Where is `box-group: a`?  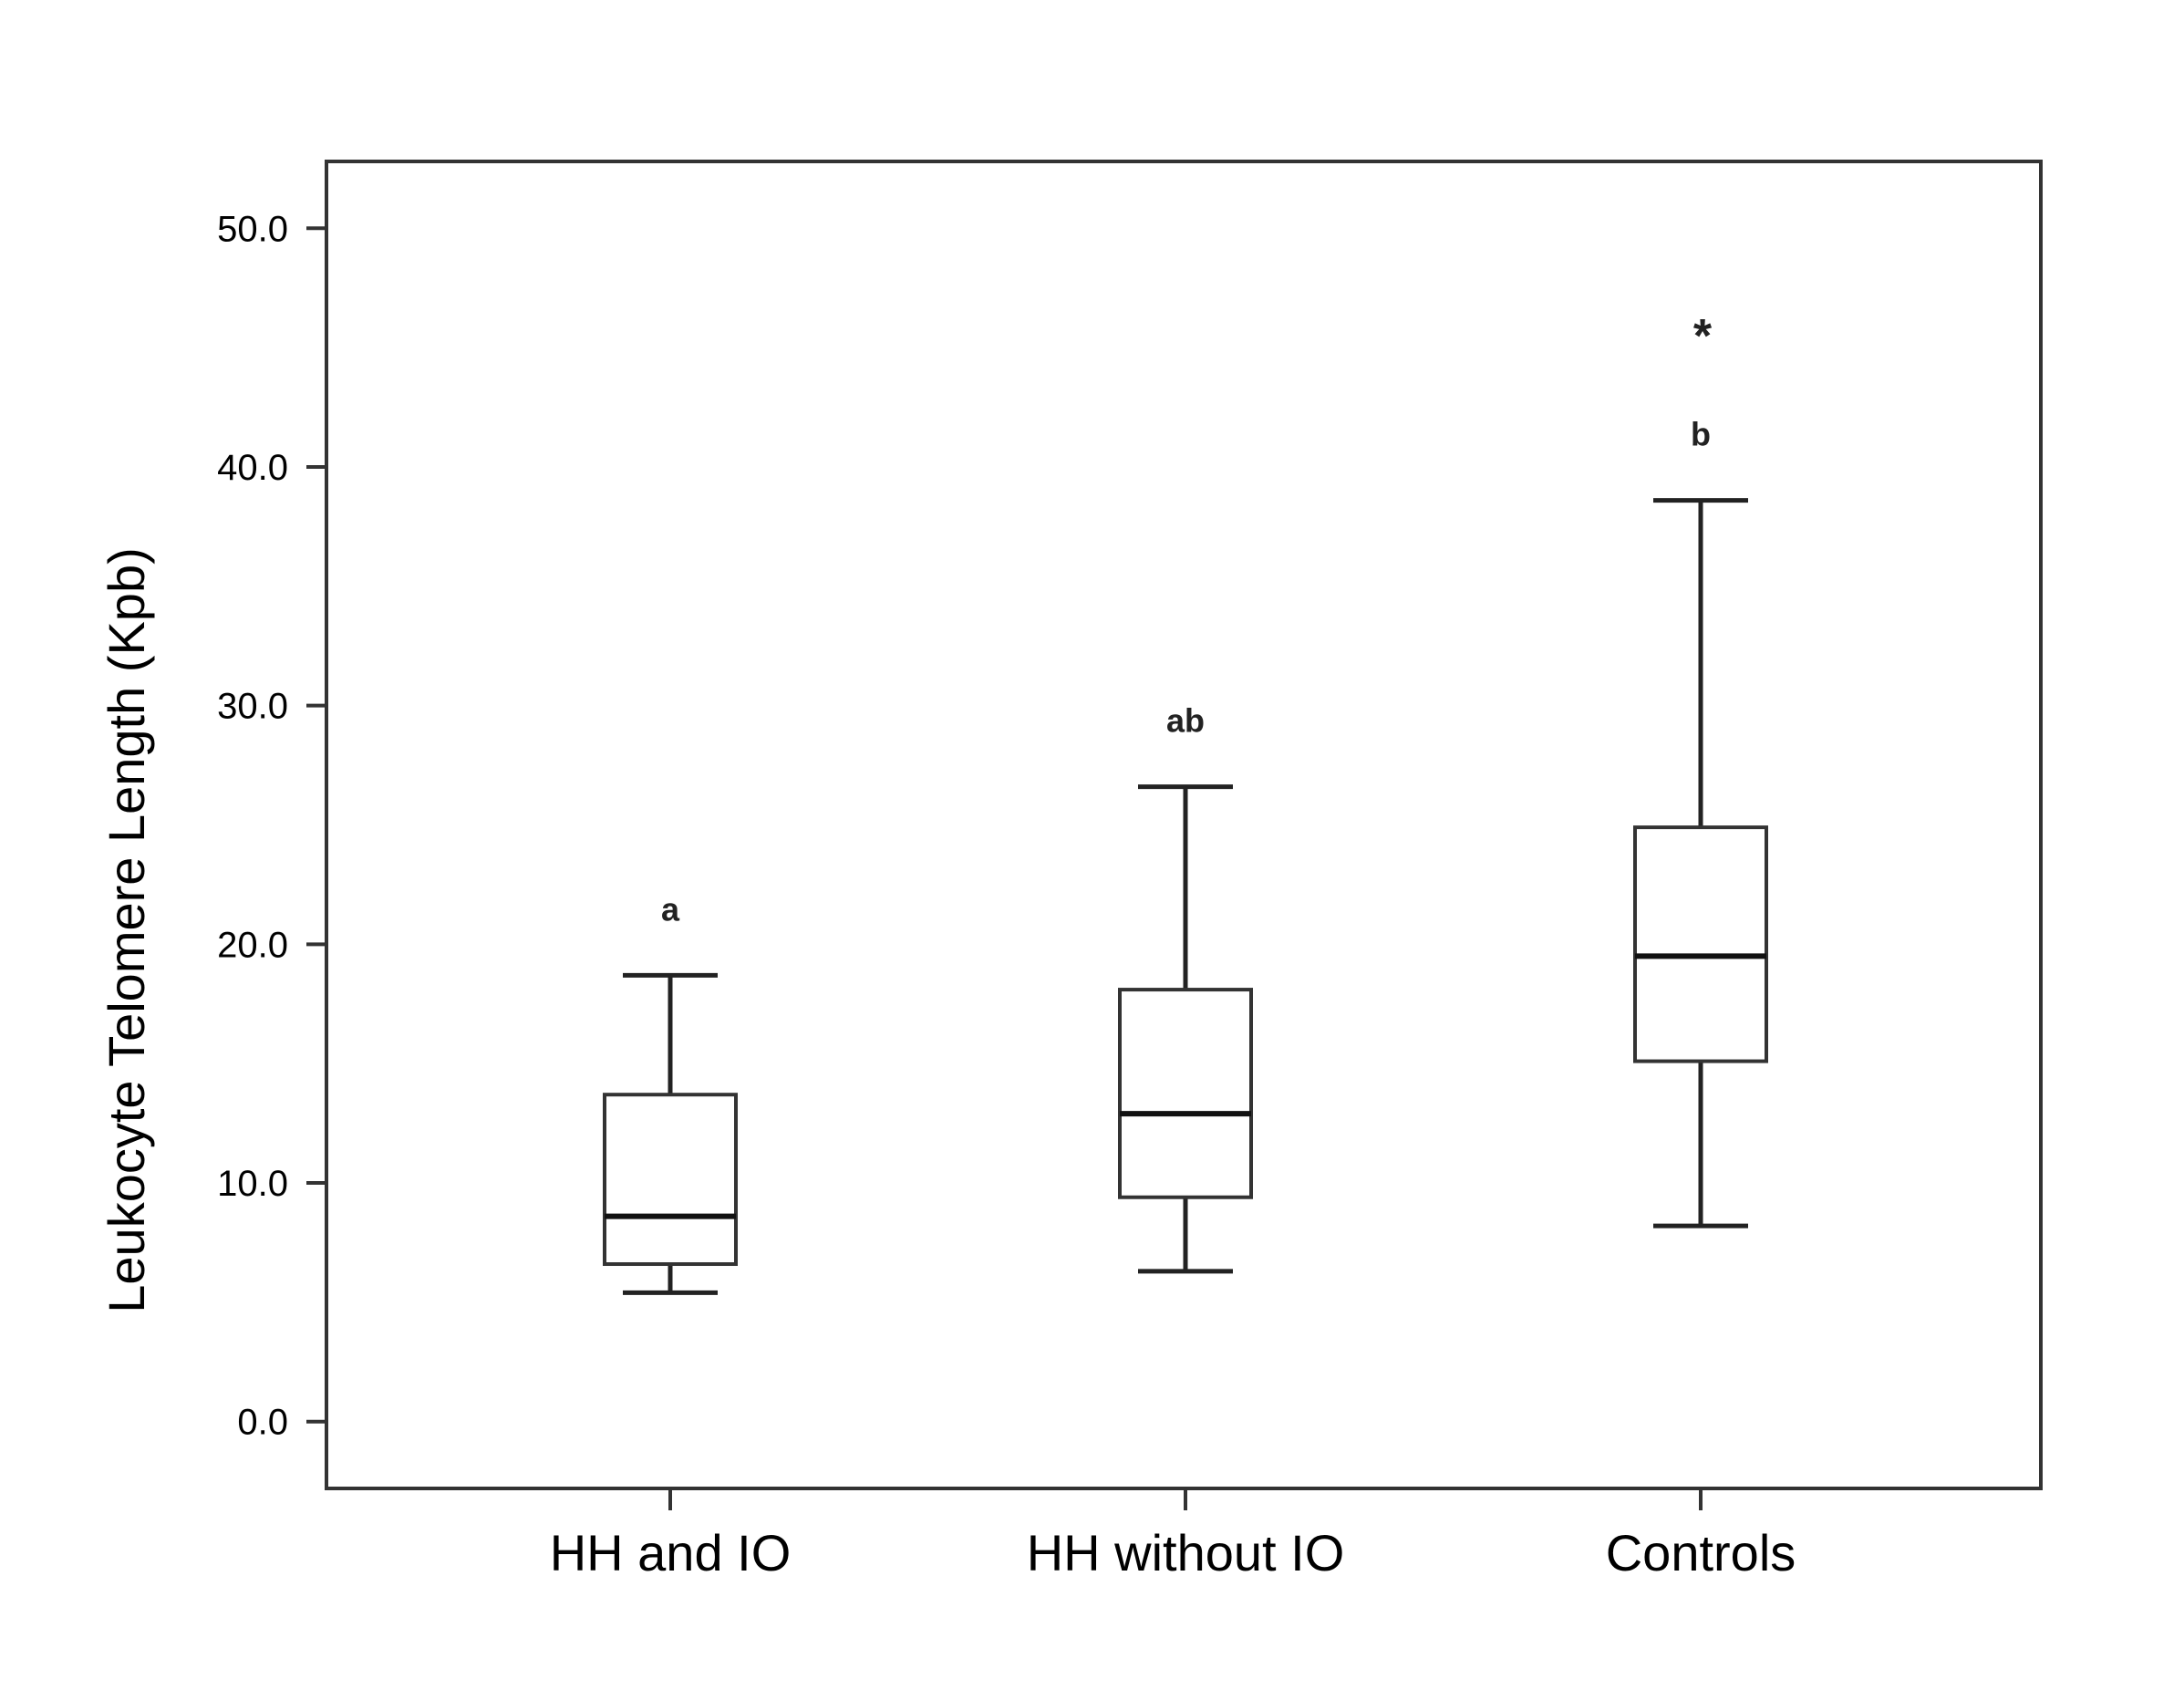 box-group: a is located at coordinates (671, 1092).